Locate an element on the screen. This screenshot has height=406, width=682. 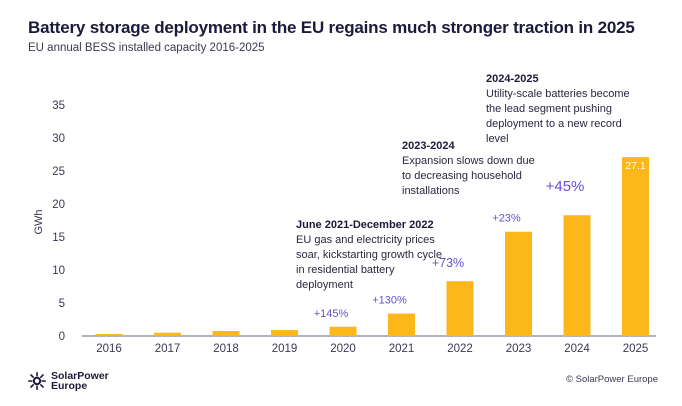
solarpower-europe-logo: SolarPower Europe is located at coordinates (68, 381).